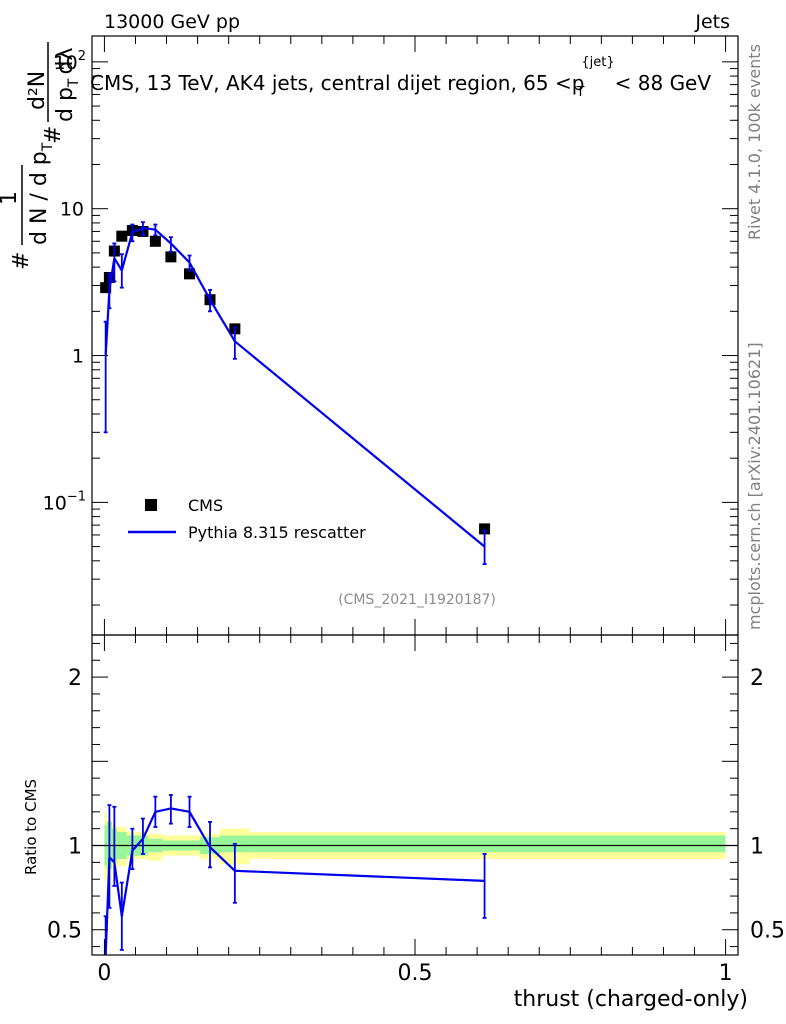  What do you see at coordinates (277, 532) in the screenshot?
I see `legend-label-mc: Pythia 8.315 rescatter` at bounding box center [277, 532].